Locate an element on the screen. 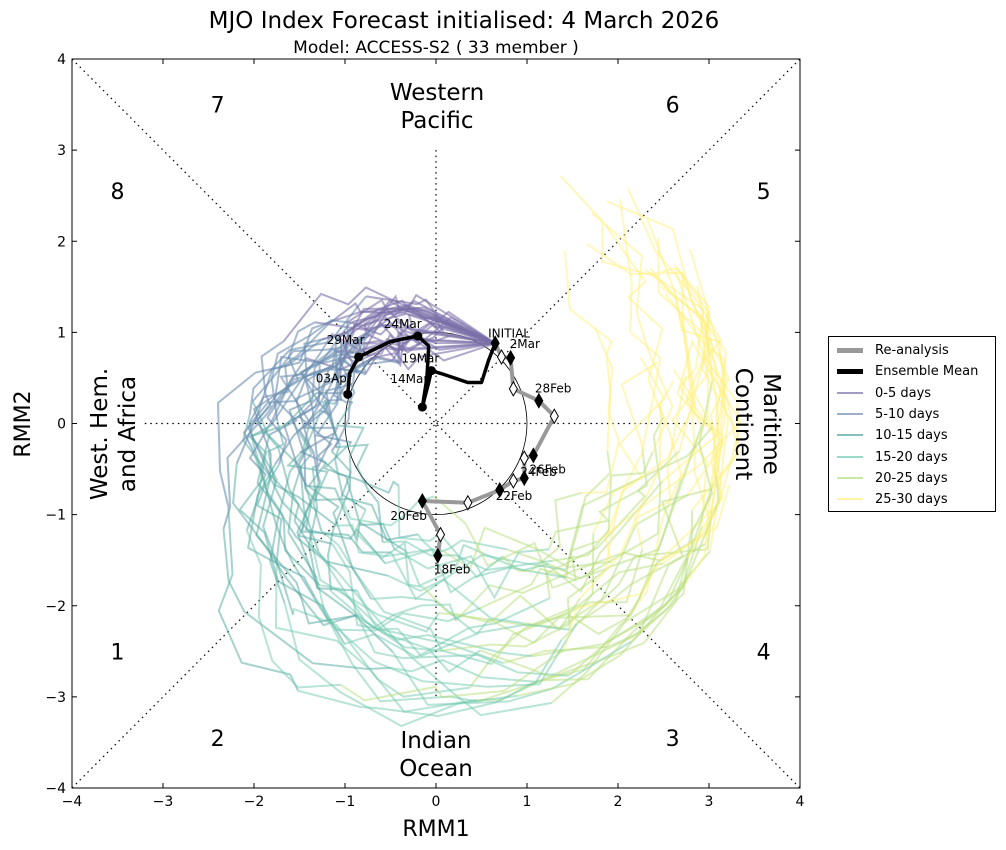 This screenshot has width=1006, height=850. y-tick-label: −1 is located at coordinates (55, 516).